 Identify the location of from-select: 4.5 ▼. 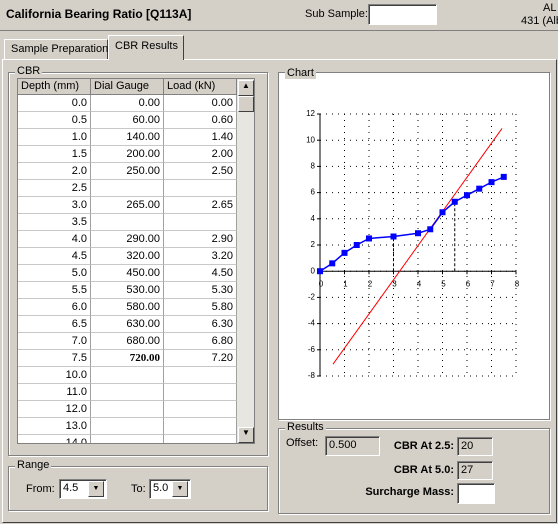
(83, 489).